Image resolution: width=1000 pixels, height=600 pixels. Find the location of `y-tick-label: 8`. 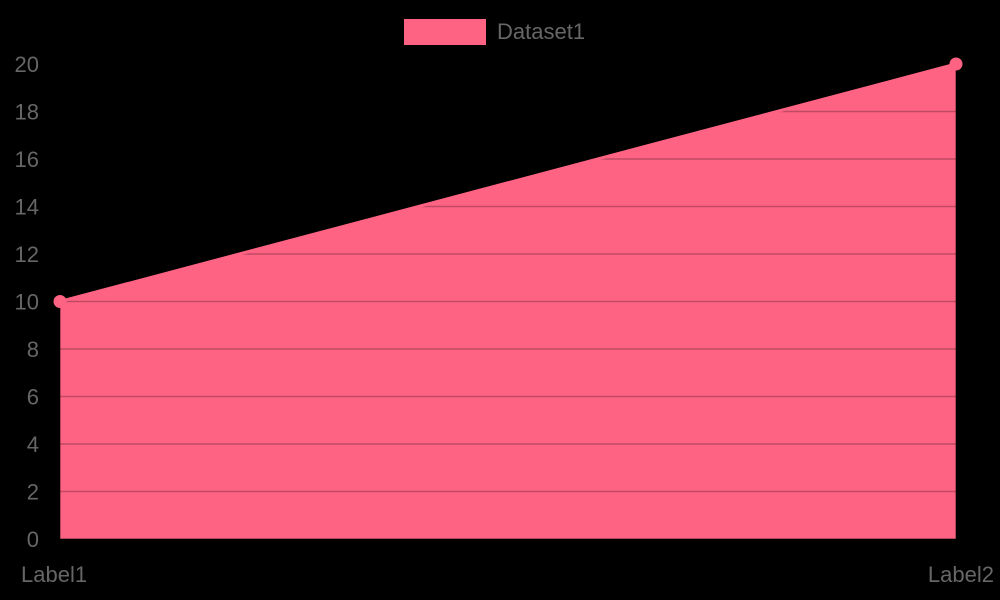

y-tick-label: 8 is located at coordinates (33, 349).